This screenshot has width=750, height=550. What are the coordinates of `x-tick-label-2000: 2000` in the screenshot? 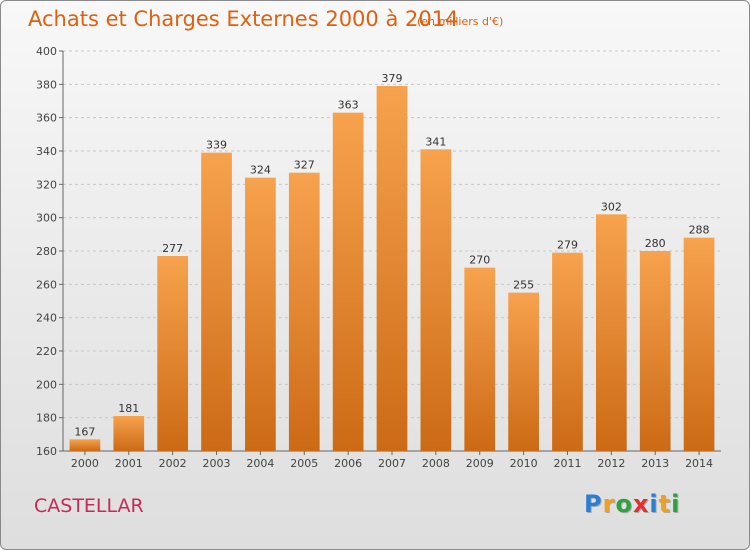 It's located at (85, 463).